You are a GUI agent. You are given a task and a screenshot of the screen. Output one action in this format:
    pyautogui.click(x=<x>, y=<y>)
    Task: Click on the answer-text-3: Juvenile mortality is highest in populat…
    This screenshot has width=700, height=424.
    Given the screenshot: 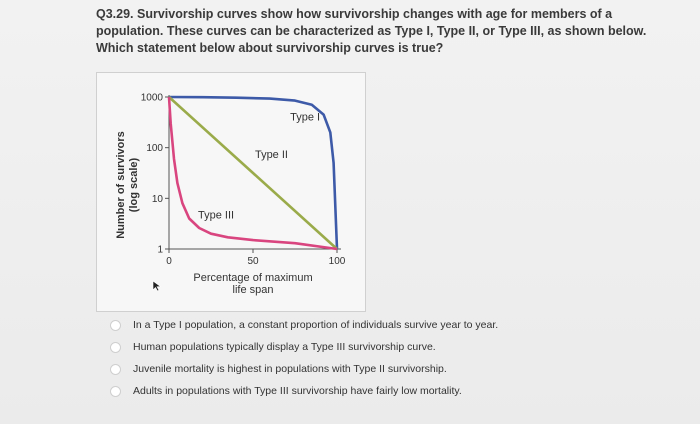 What is the action you would take?
    pyautogui.click(x=290, y=369)
    